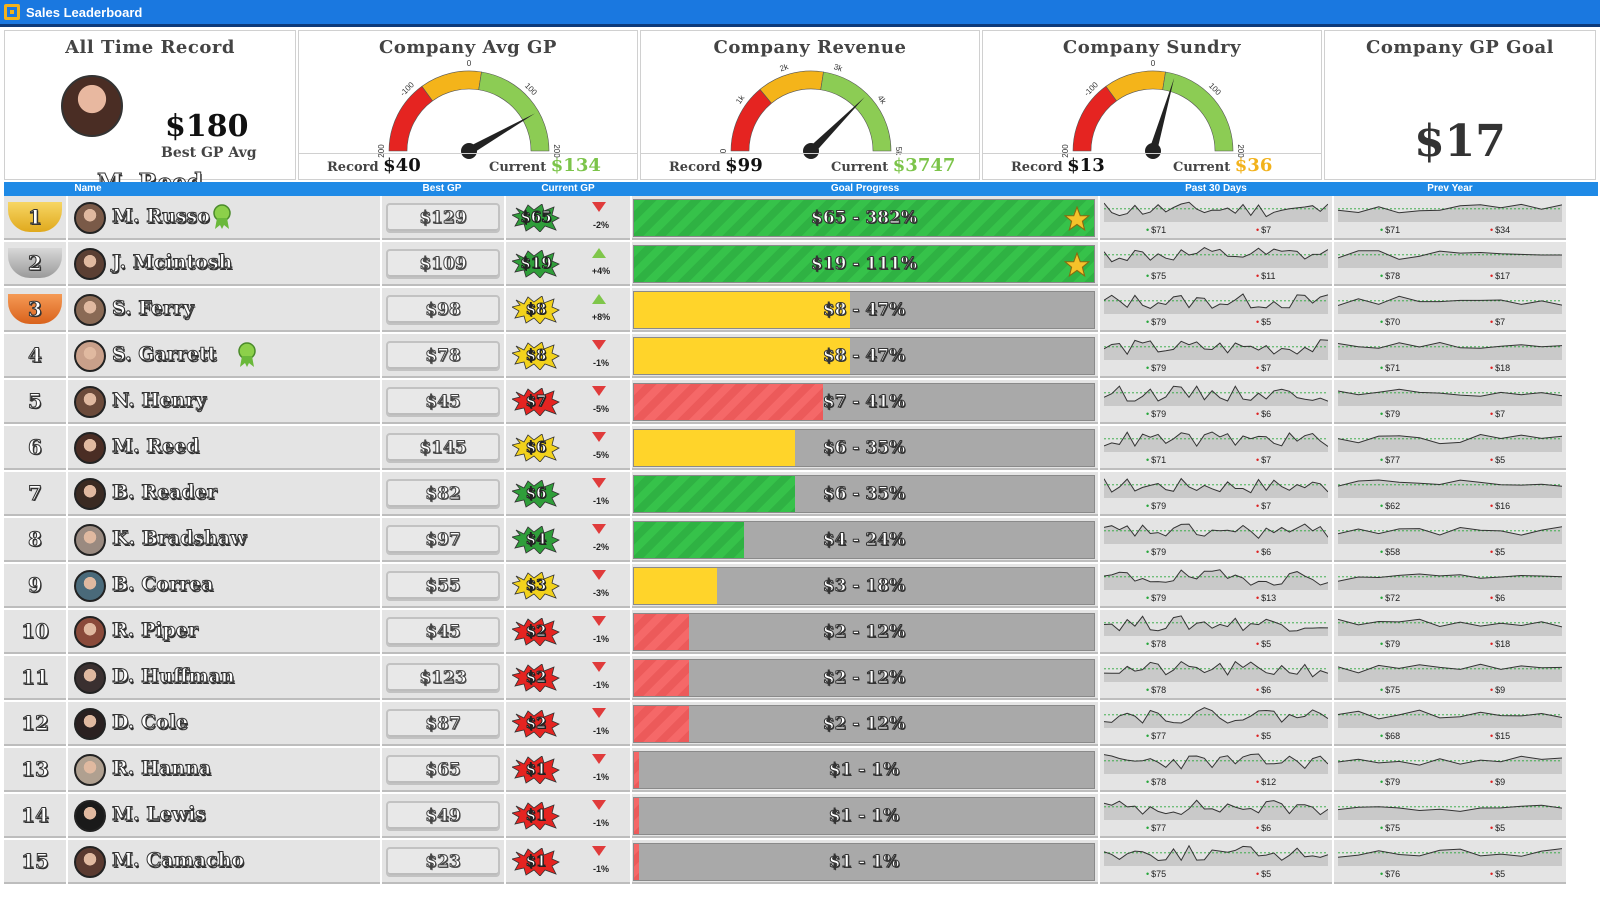 This screenshot has width=1600, height=904. I want to click on name-cell: M. Camacho, so click(224, 862).